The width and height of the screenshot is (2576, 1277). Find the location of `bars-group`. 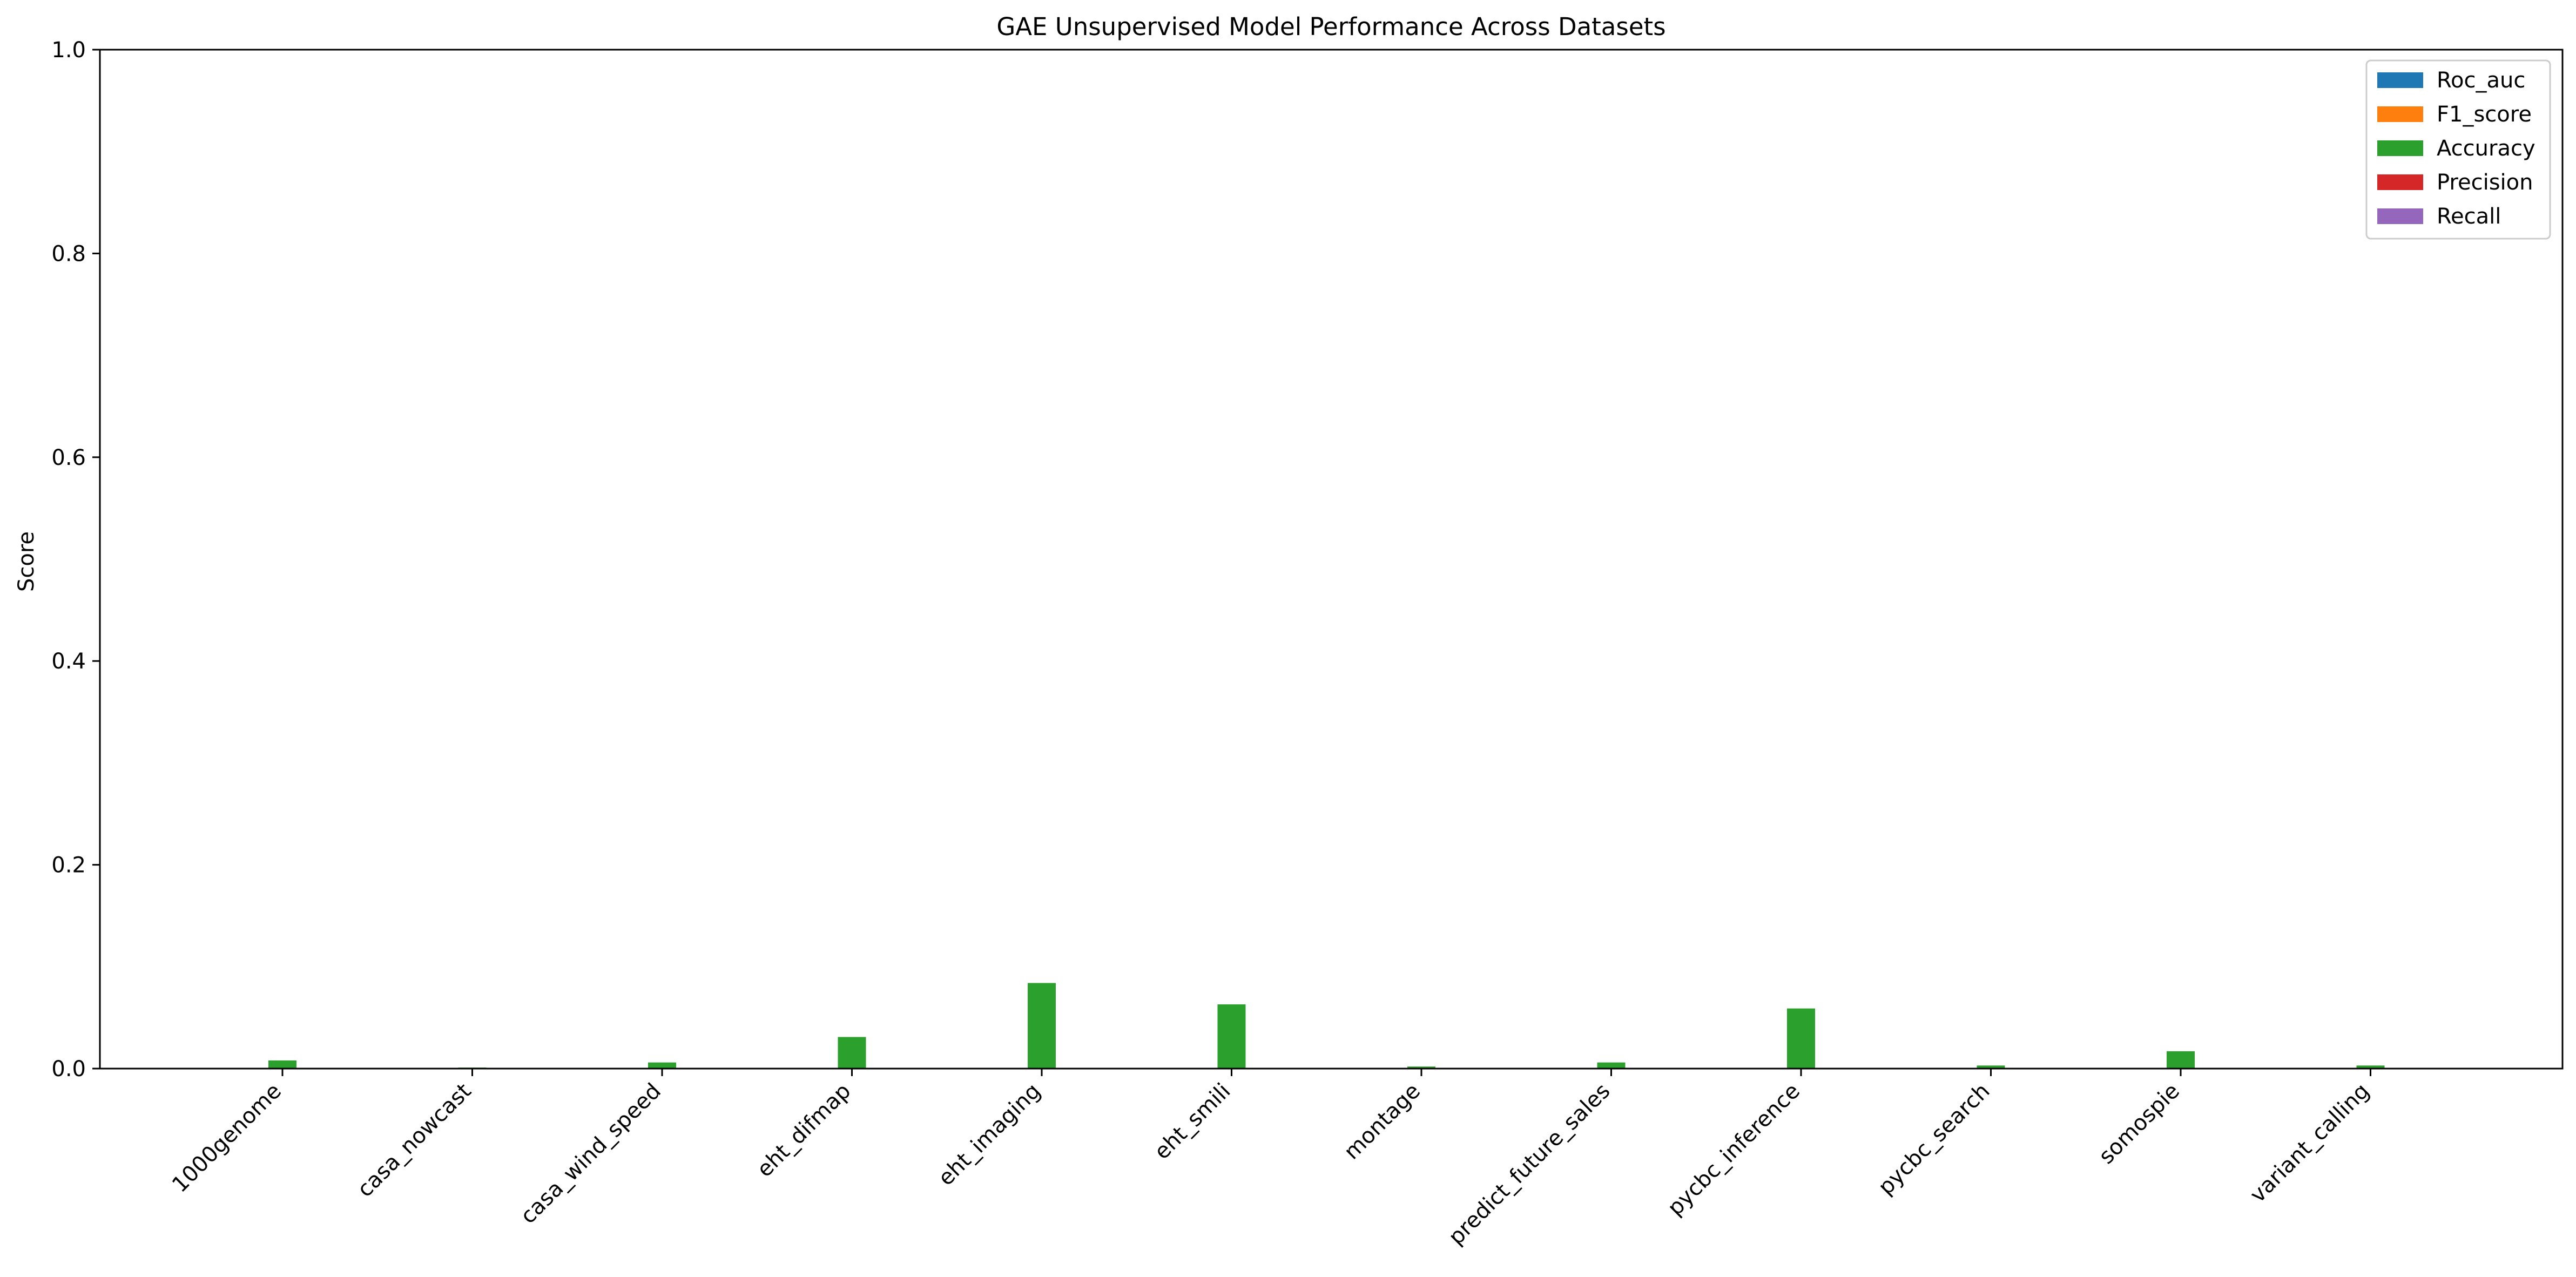

bars-group is located at coordinates (1326, 1026).